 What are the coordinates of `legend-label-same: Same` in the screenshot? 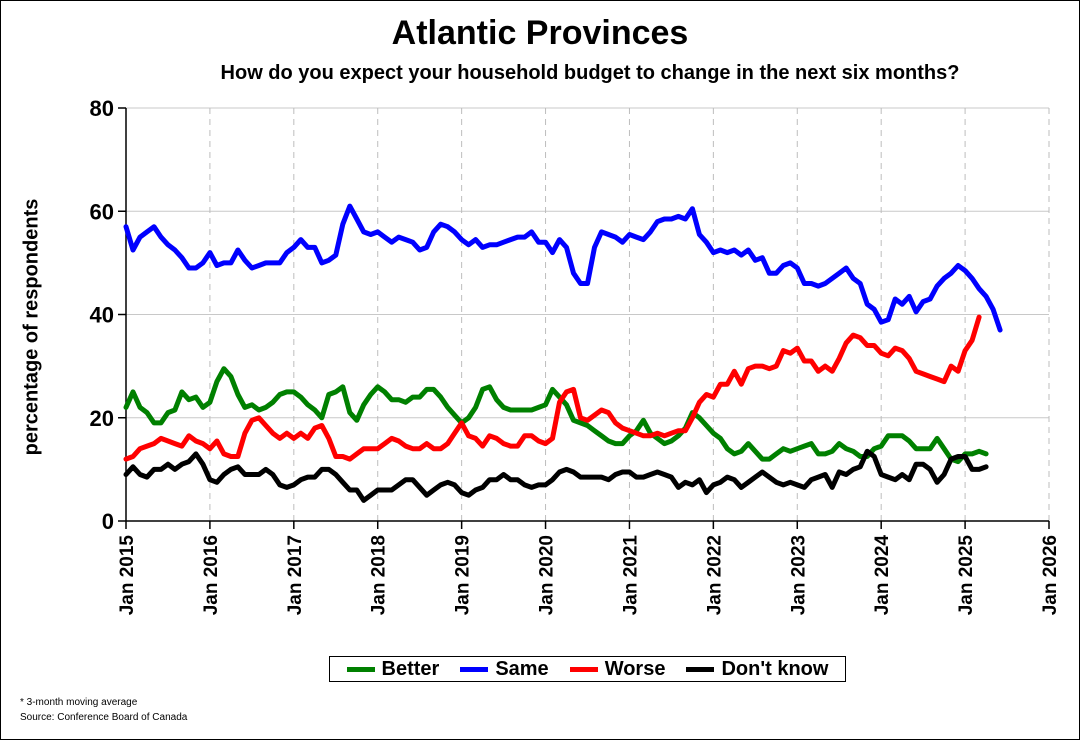 It's located at (522, 668).